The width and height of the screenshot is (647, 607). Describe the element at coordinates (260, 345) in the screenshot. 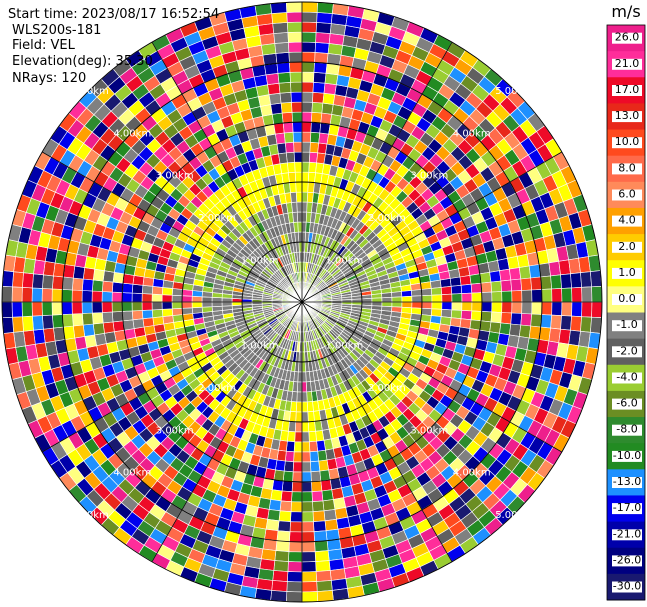

I see `range-ring-label: 1.00km` at that location.